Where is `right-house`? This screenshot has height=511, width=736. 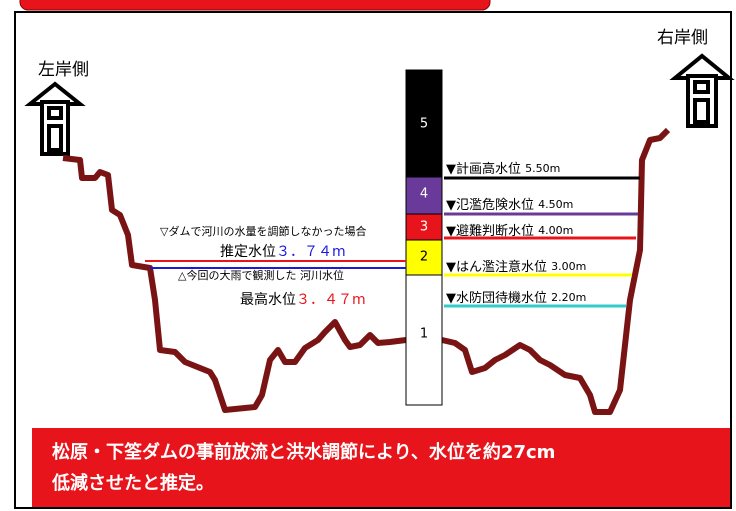 right-house is located at coordinates (702, 90).